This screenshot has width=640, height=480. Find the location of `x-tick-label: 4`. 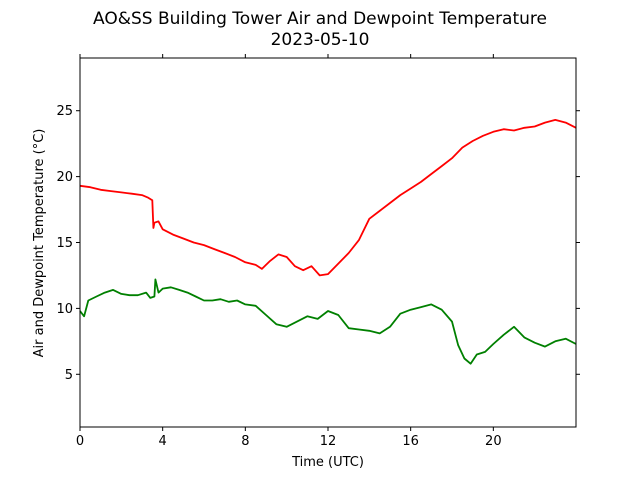

x-tick-label: 4 is located at coordinates (163, 441).